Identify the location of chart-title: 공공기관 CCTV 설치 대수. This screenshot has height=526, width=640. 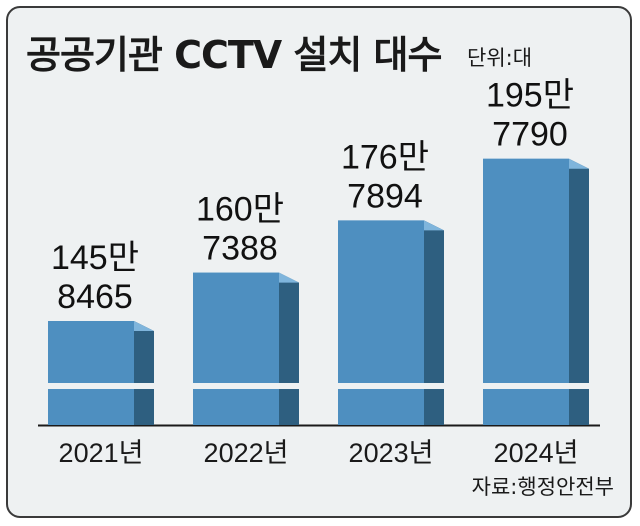
(234, 55).